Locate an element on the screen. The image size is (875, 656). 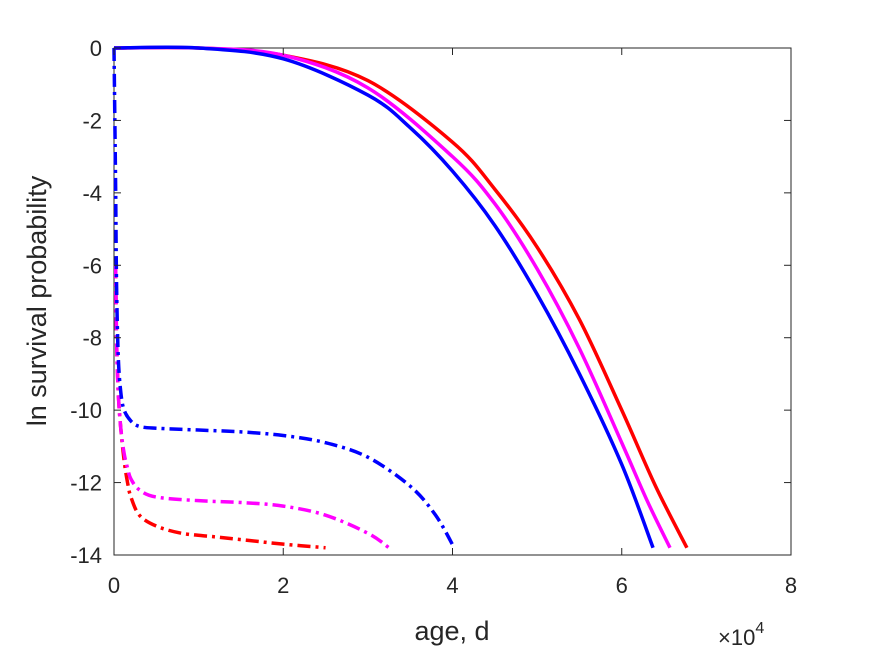
y-tick-label: -8 is located at coordinates (92, 338).